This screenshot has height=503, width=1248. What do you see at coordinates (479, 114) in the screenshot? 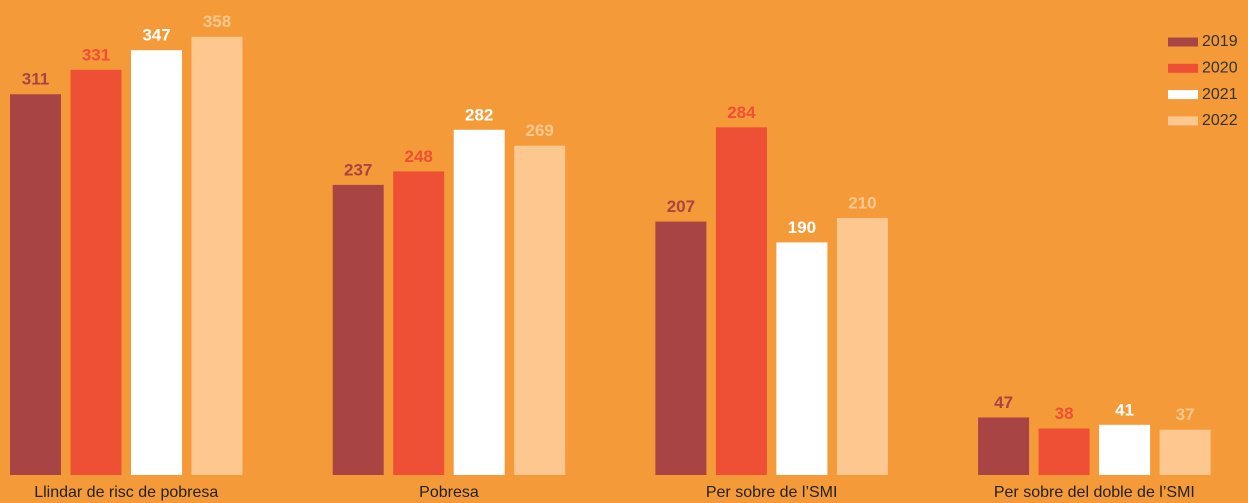
I see `value-label: 282` at bounding box center [479, 114].